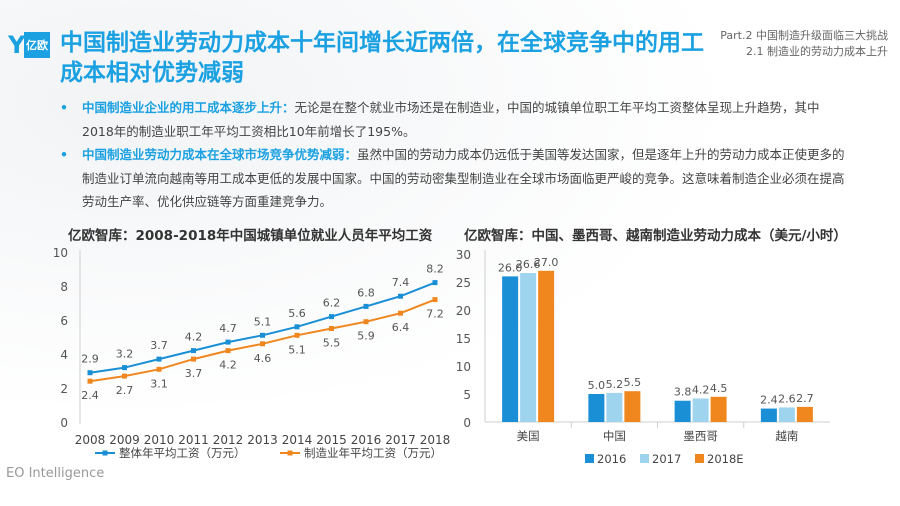  What do you see at coordinates (64, 321) in the screenshot?
I see `y-tick-label: 6` at bounding box center [64, 321].